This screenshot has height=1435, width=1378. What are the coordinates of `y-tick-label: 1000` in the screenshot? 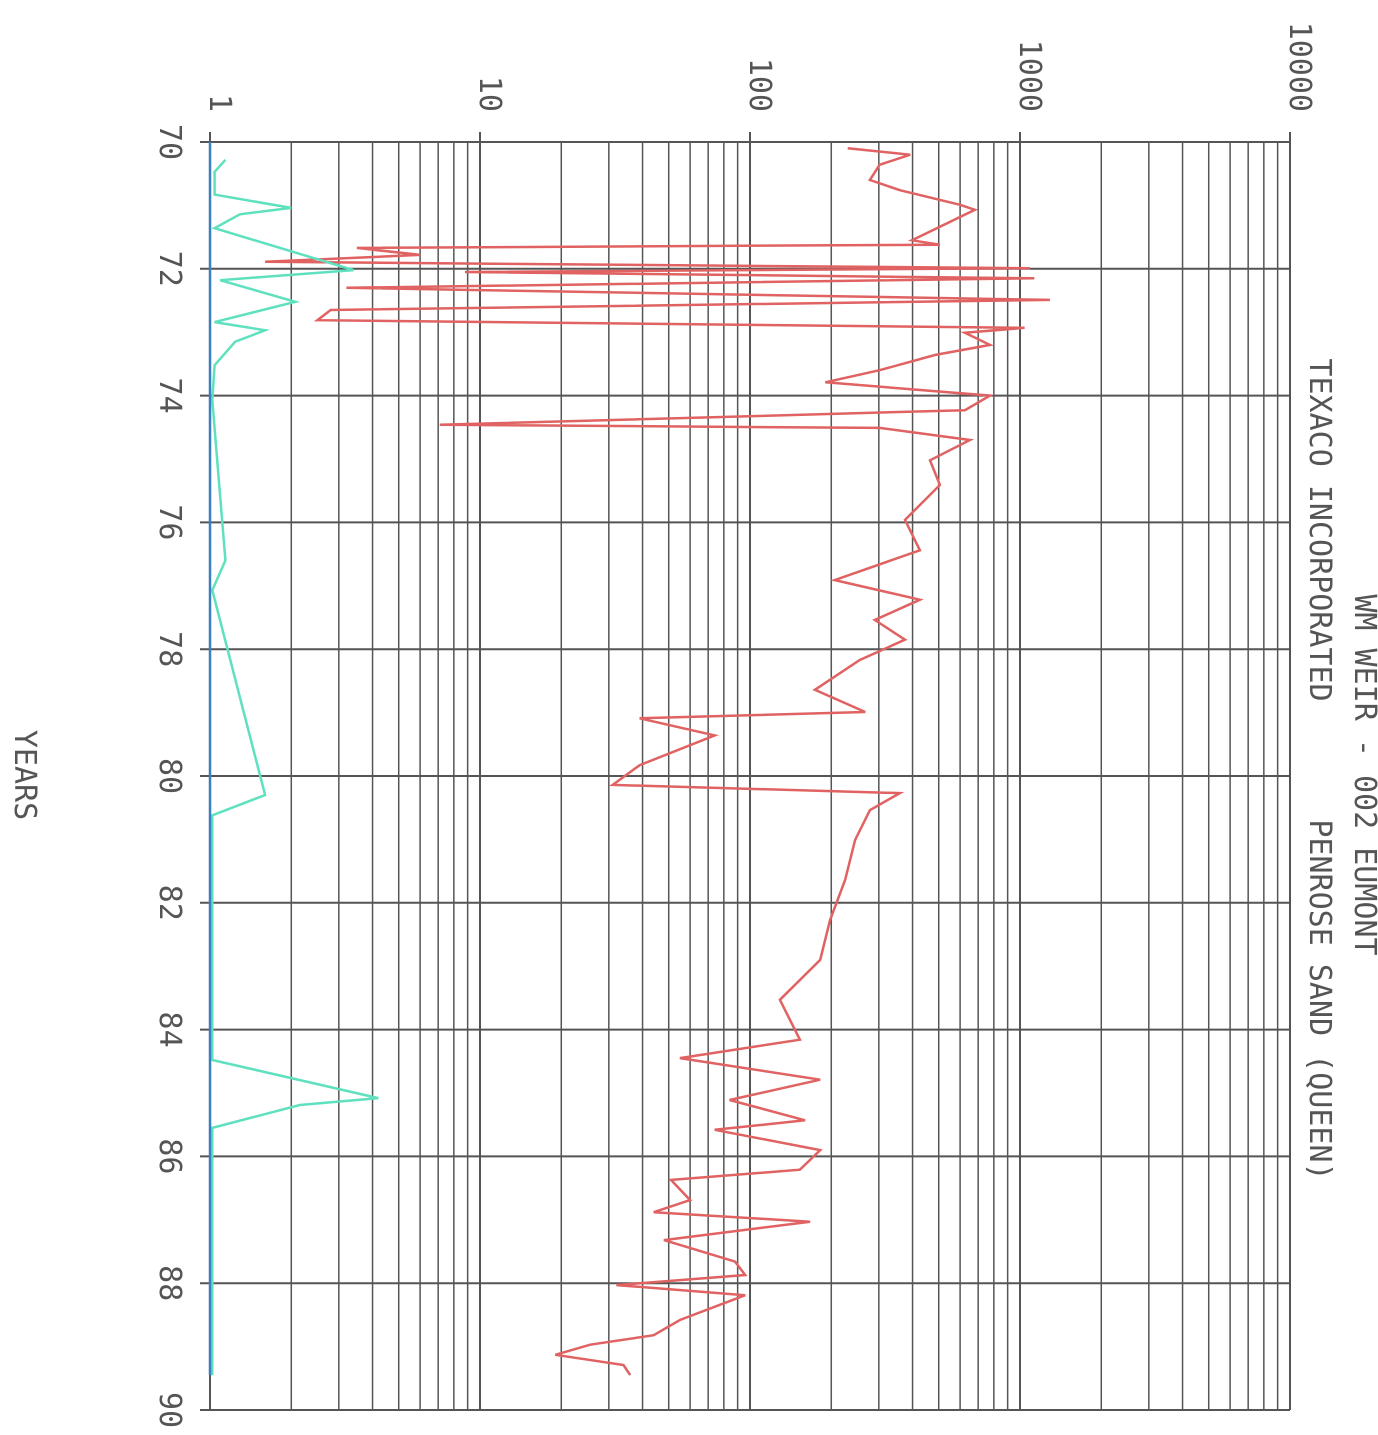 It's located at (1029, 76).